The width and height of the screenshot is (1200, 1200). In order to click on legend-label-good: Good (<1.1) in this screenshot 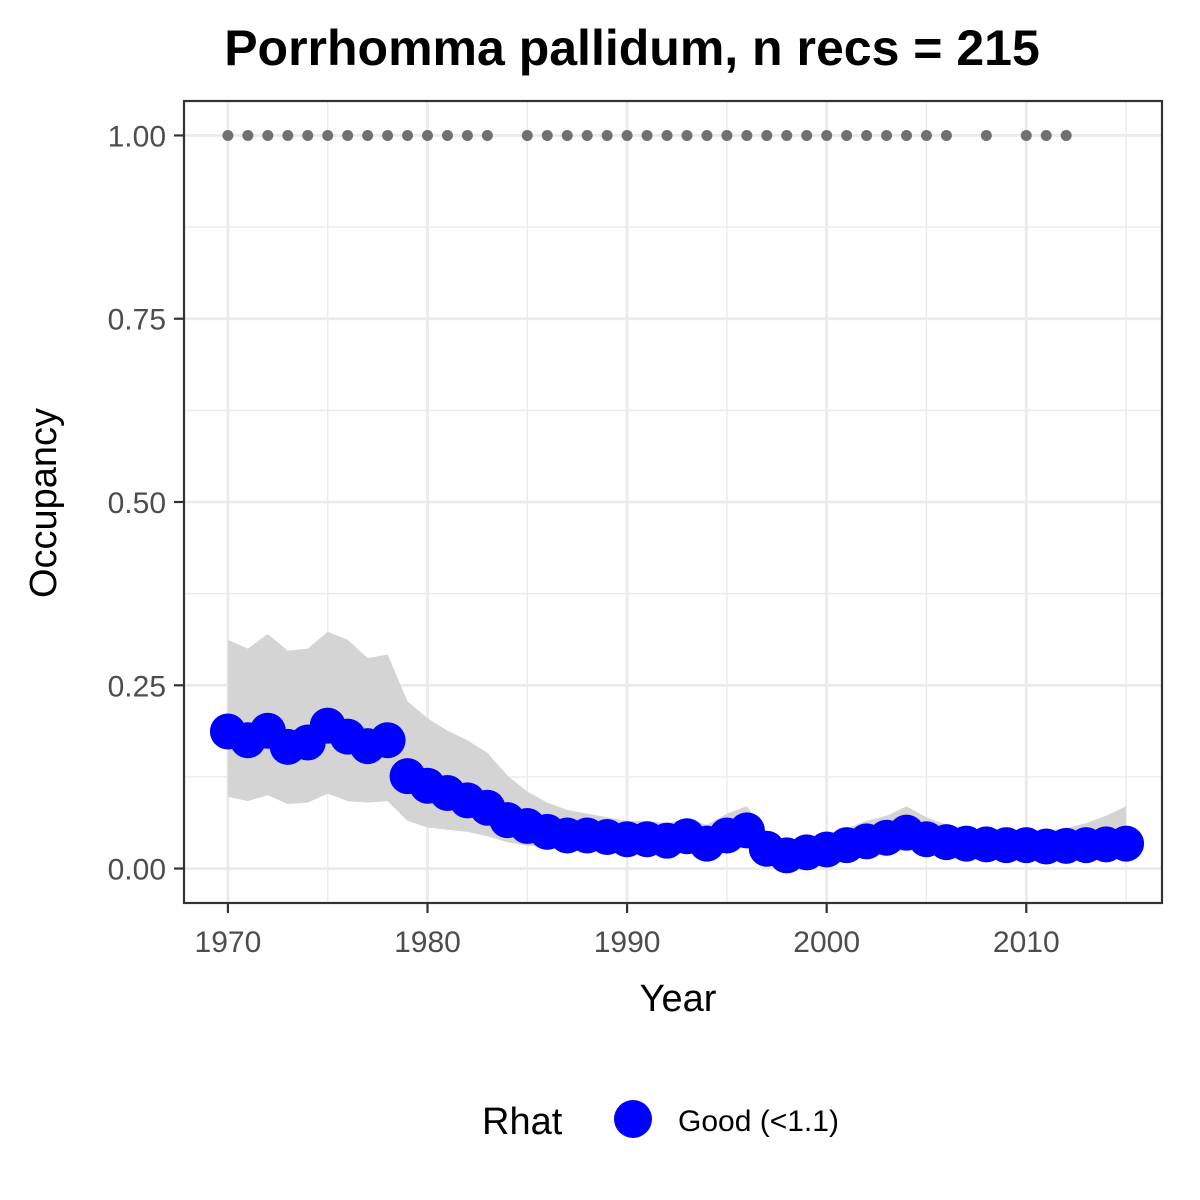, I will do `click(758, 1121)`.